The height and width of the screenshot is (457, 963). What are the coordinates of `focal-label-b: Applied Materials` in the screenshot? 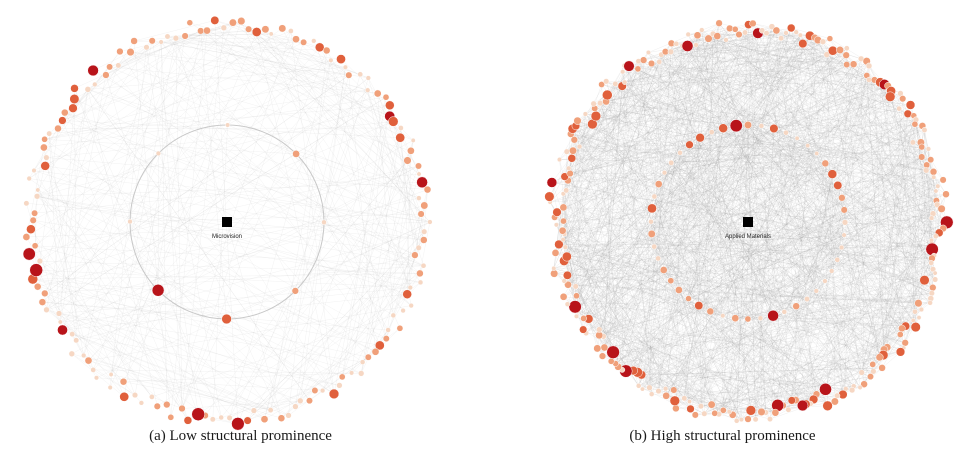 It's located at (748, 237).